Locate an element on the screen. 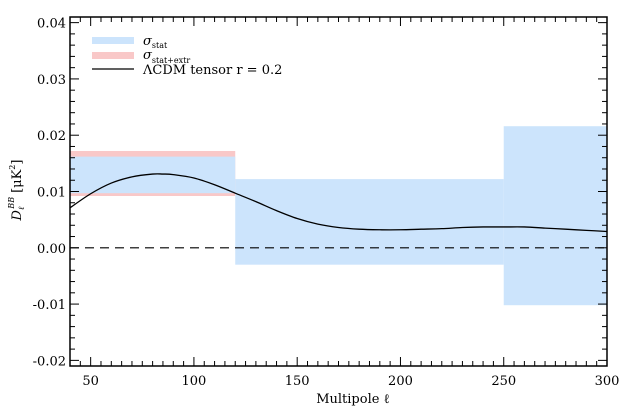  legend: σstat σstat+extr ΛCDM tensor r = 0.2 is located at coordinates (187, 56).